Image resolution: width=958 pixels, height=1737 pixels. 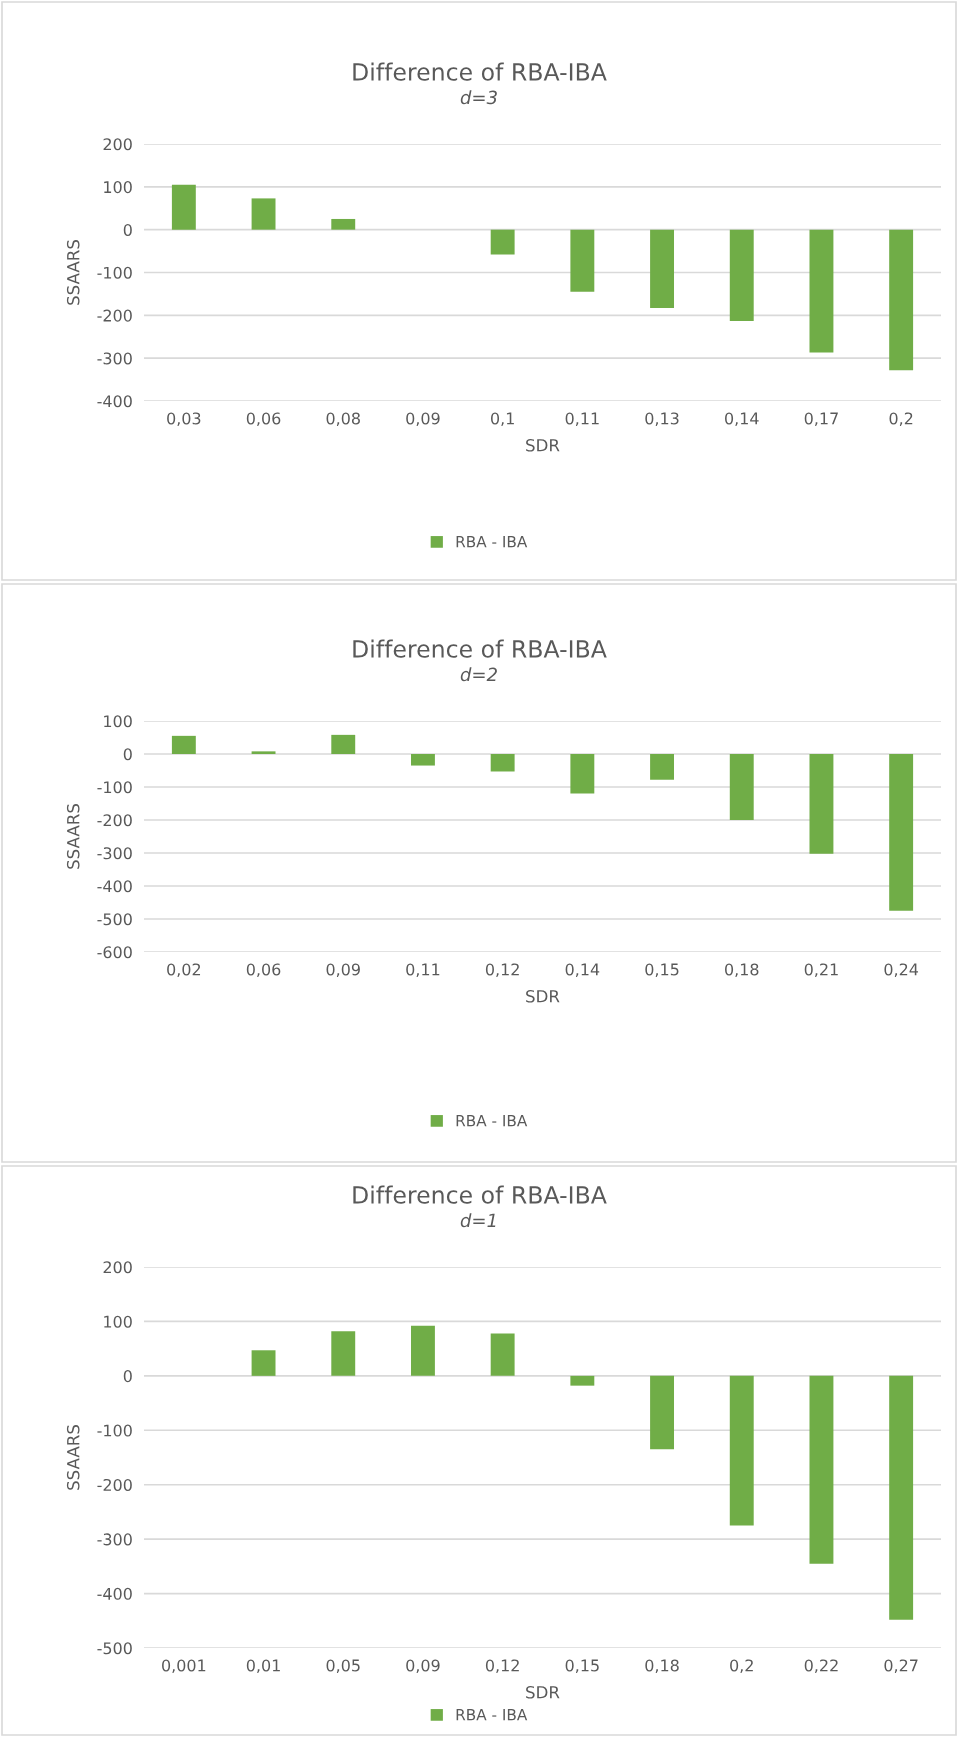 What do you see at coordinates (901, 970) in the screenshot?
I see `x-tick-label: 0,24` at bounding box center [901, 970].